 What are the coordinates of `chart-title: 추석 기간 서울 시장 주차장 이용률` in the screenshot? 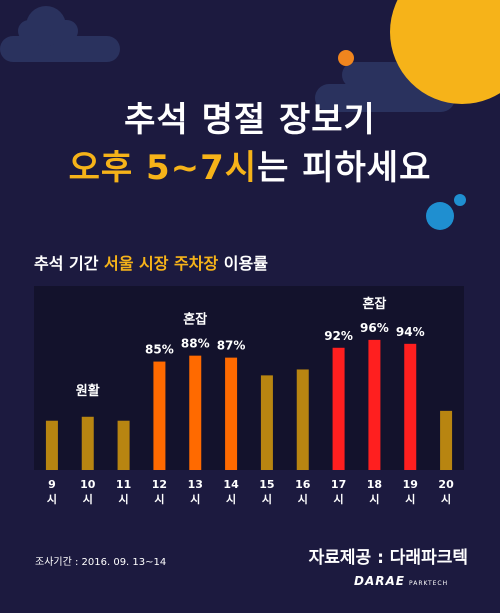 It's located at (151, 262).